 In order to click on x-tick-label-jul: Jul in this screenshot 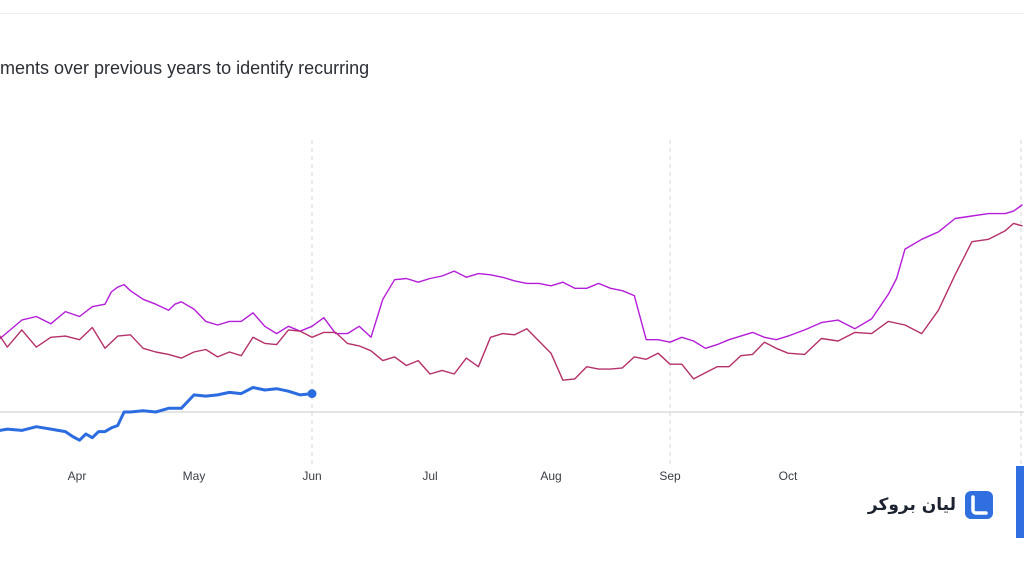, I will do `click(429, 476)`.